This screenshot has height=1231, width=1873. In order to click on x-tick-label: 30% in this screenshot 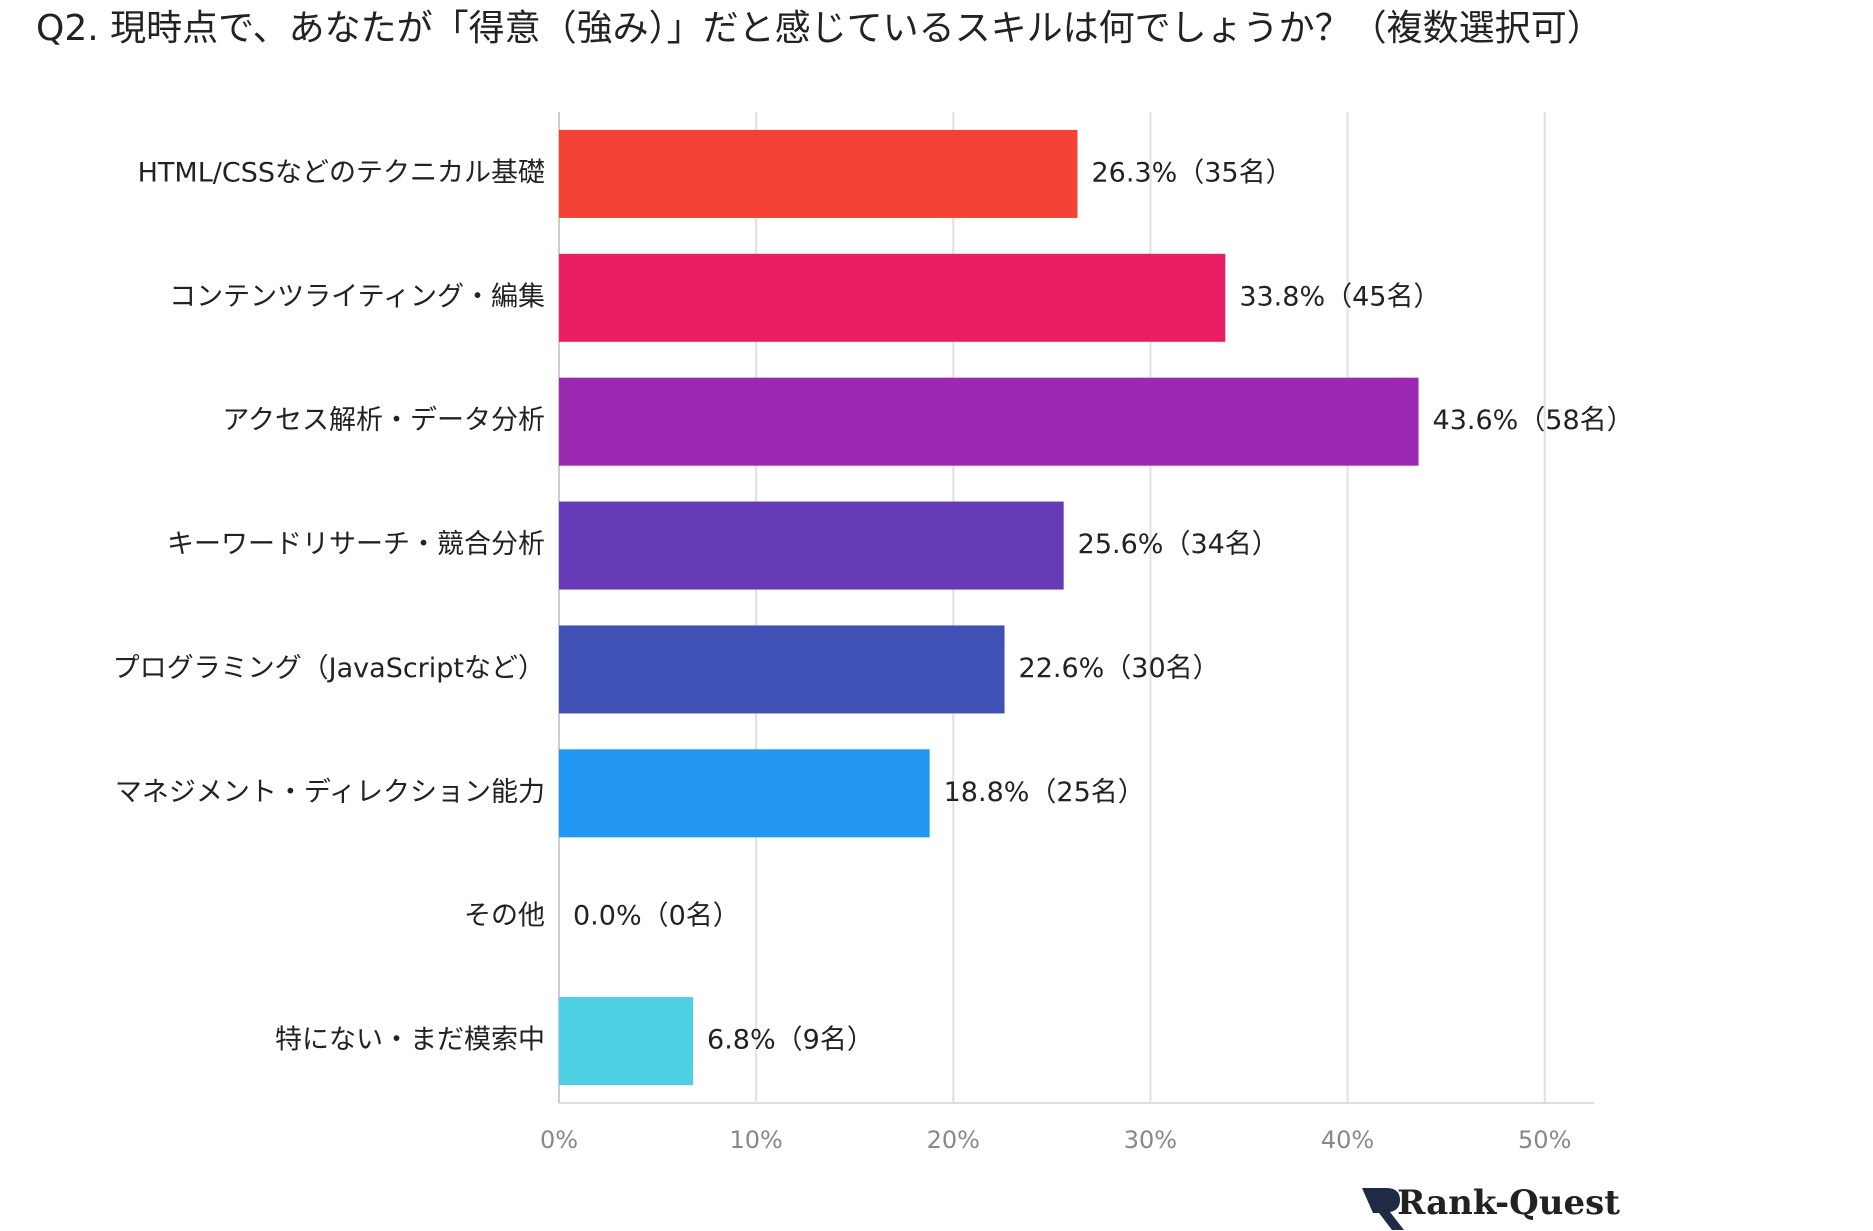, I will do `click(1150, 1140)`.